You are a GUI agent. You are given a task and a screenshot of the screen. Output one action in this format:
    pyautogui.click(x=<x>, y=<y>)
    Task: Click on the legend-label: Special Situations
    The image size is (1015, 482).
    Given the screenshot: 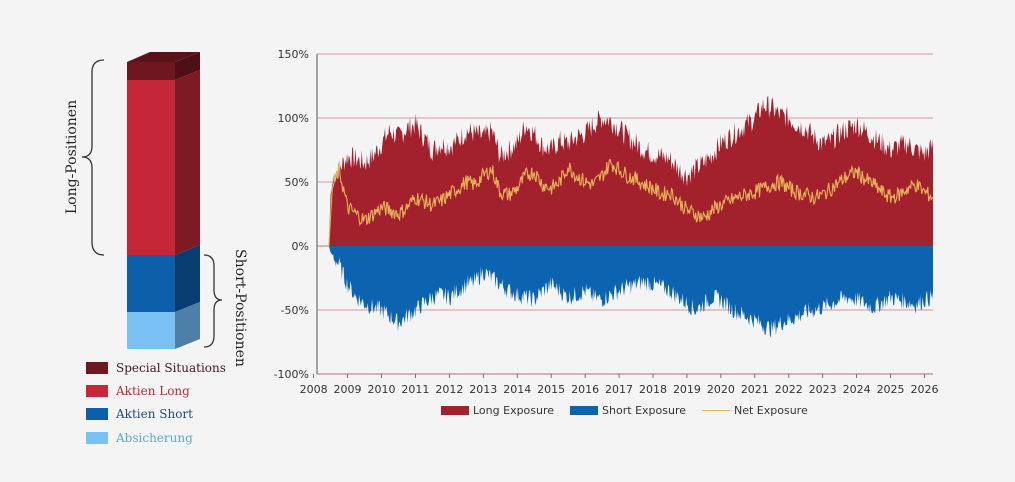 What is the action you would take?
    pyautogui.click(x=171, y=367)
    